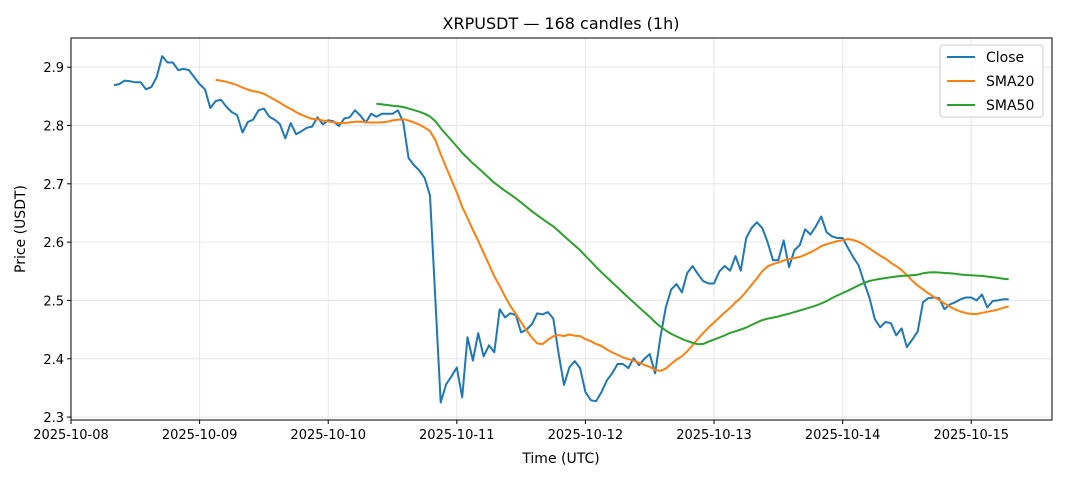  What do you see at coordinates (586, 435) in the screenshot?
I see `x-tick-label: 2025-10-12` at bounding box center [586, 435].